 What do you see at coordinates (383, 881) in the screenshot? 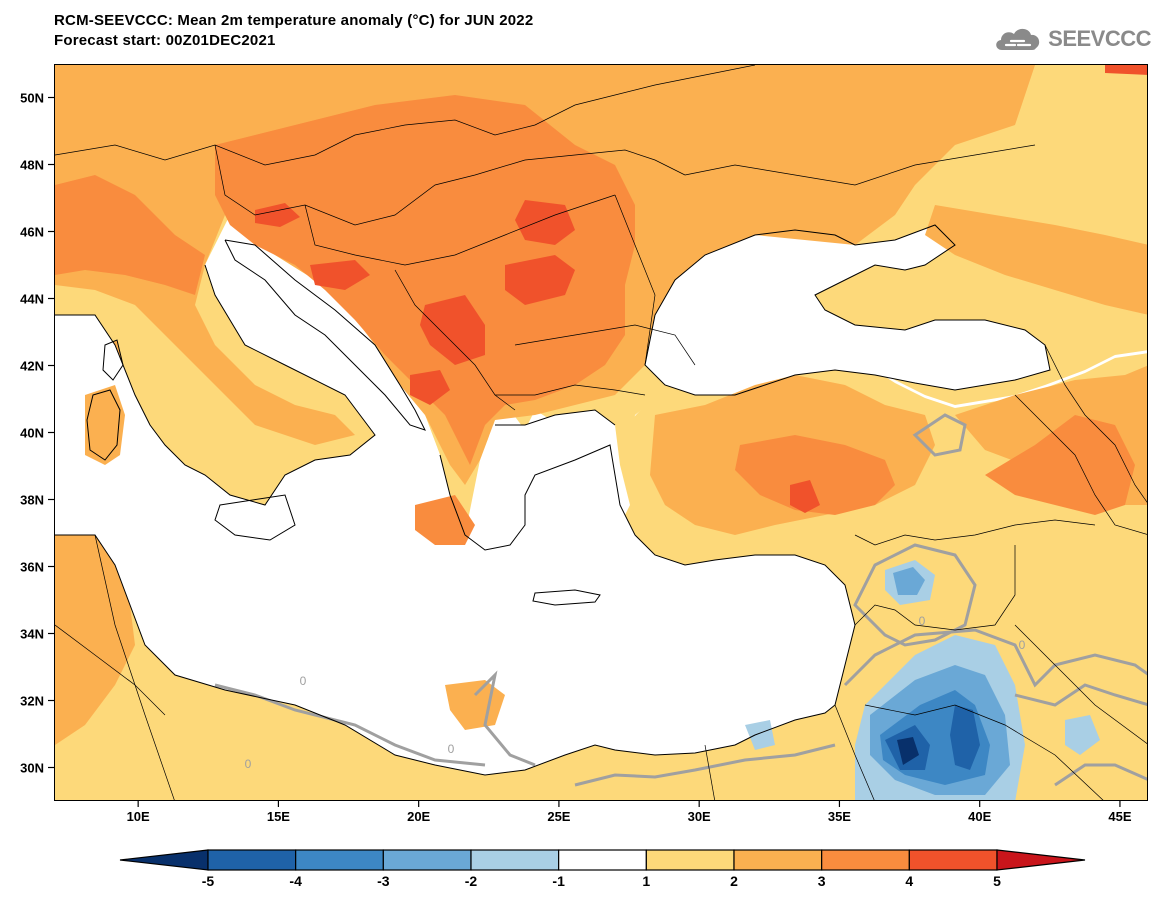
I see `colorbar-level-label: -3` at bounding box center [383, 881].